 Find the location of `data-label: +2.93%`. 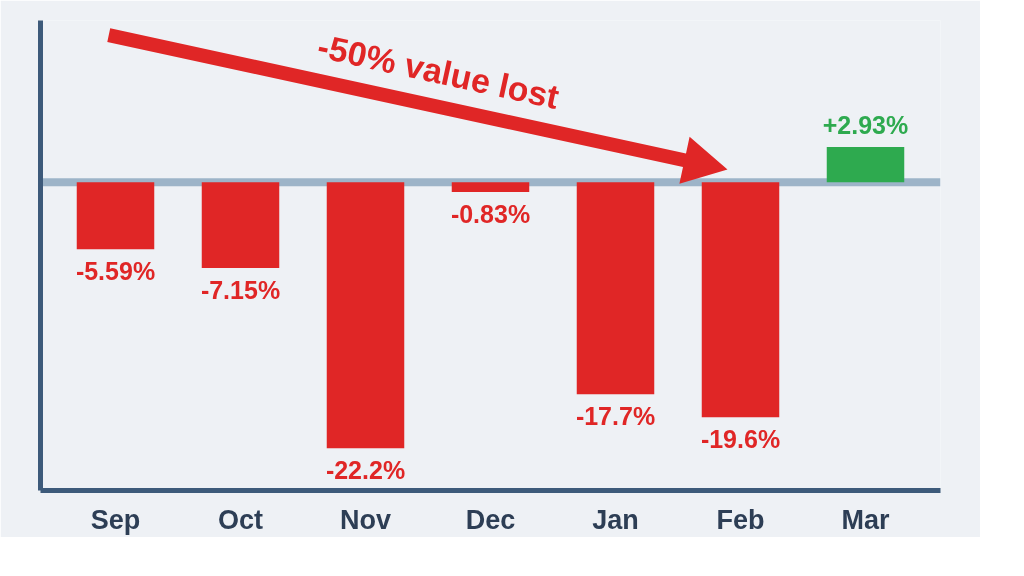

data-label: +2.93% is located at coordinates (865, 125).